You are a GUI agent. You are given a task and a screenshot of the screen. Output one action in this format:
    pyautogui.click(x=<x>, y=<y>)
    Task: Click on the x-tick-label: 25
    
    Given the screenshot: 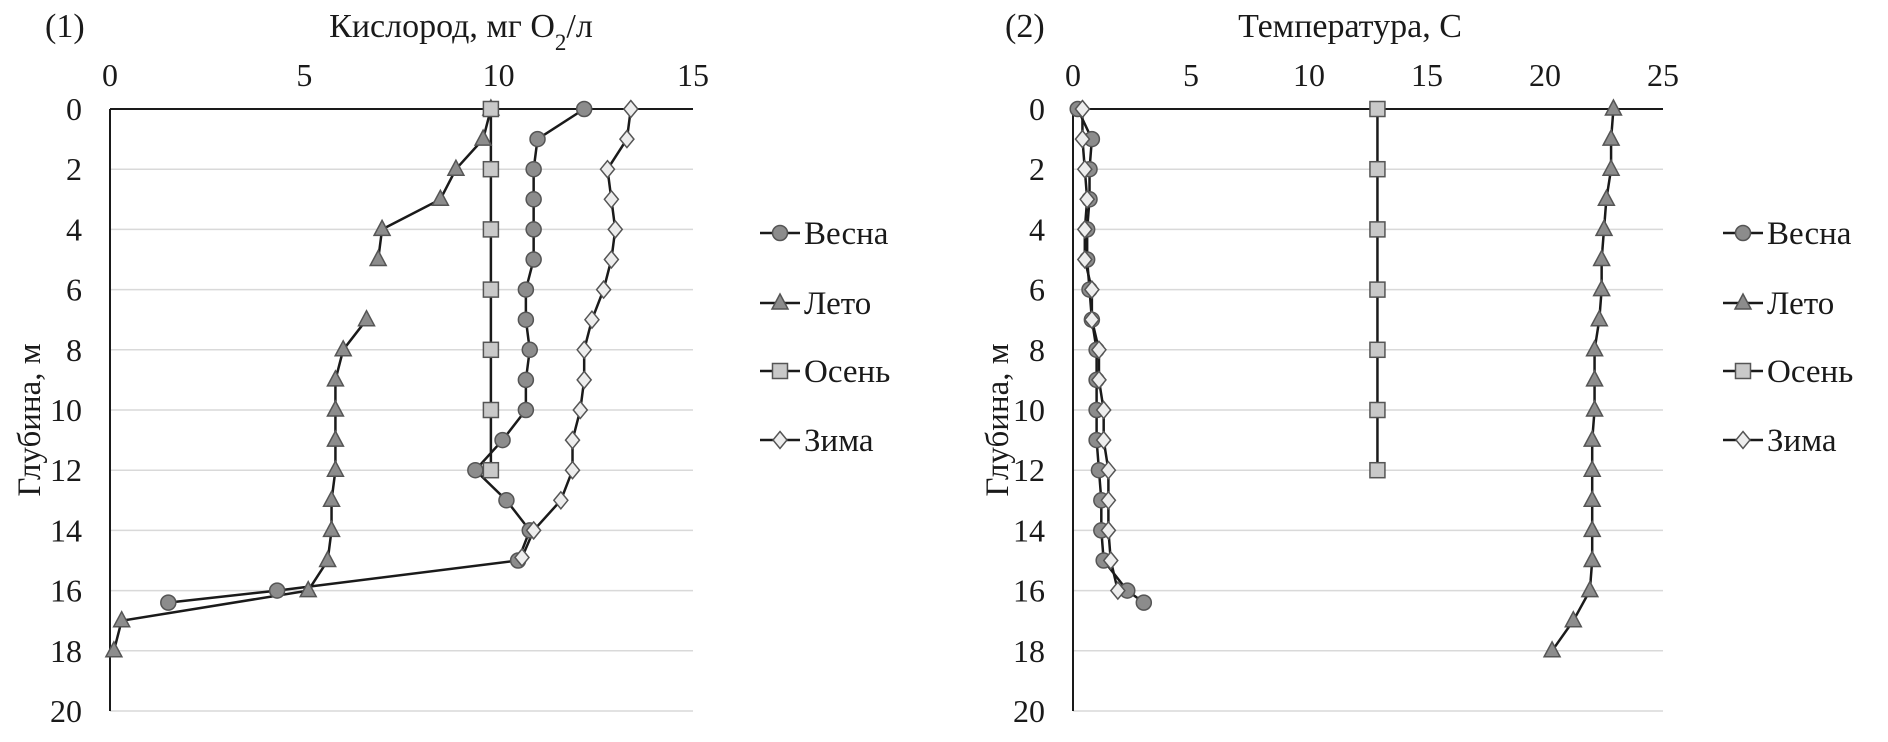 What is the action you would take?
    pyautogui.click(x=1663, y=75)
    